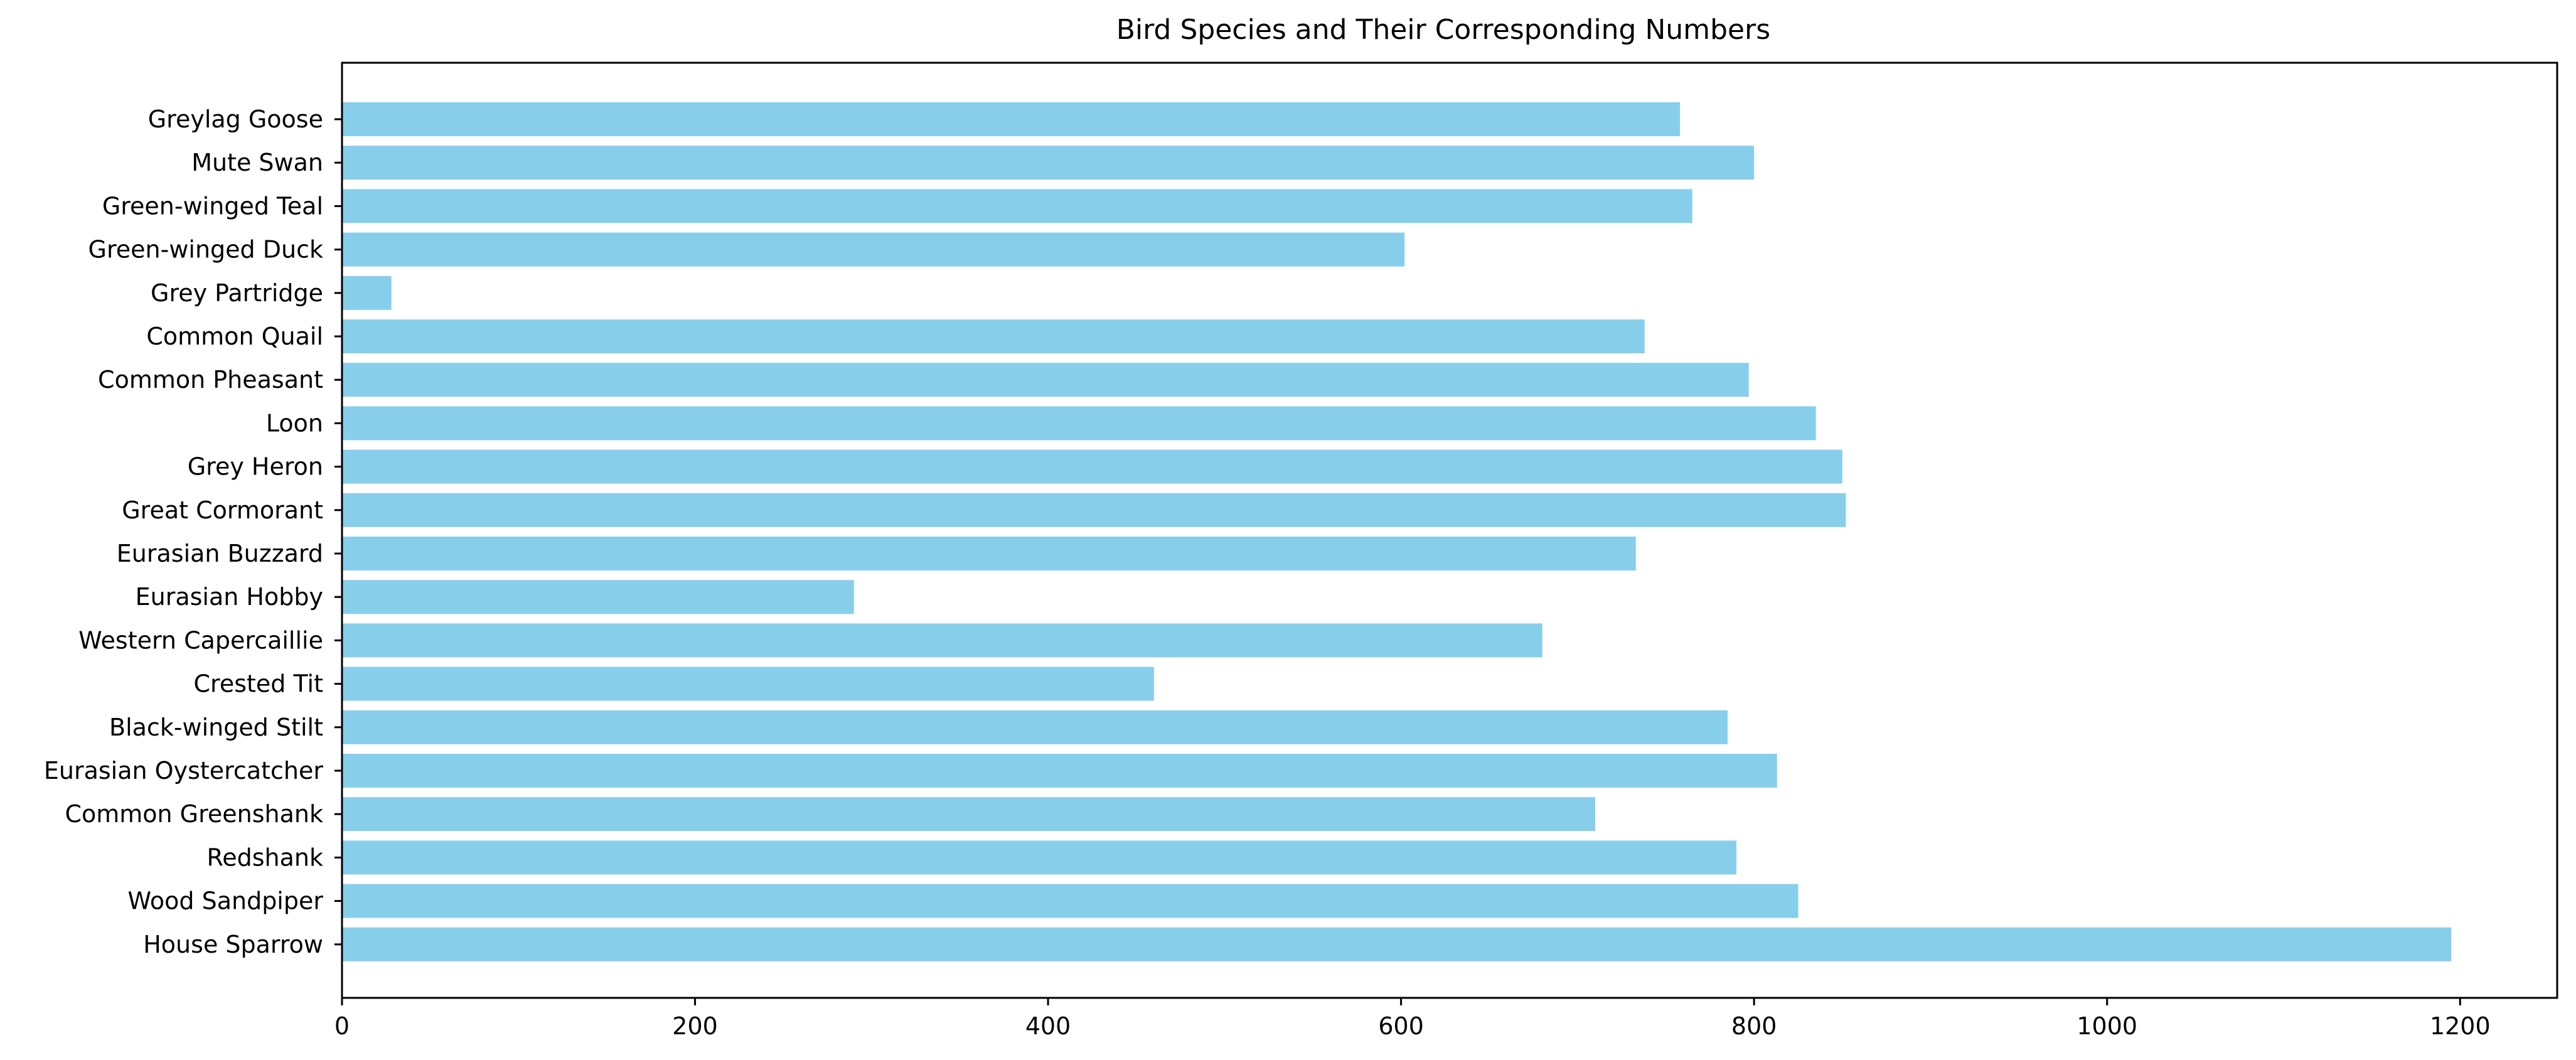  What do you see at coordinates (255, 467) in the screenshot?
I see `y-tick-label: Grey Heron` at bounding box center [255, 467].